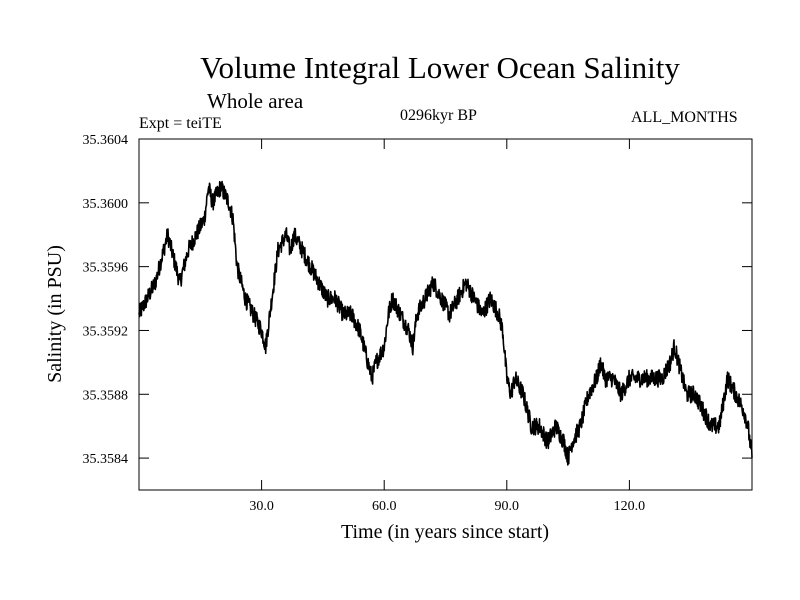  What do you see at coordinates (55, 314) in the screenshot?
I see `y-axis-label: Salinity (in PSU)` at bounding box center [55, 314].